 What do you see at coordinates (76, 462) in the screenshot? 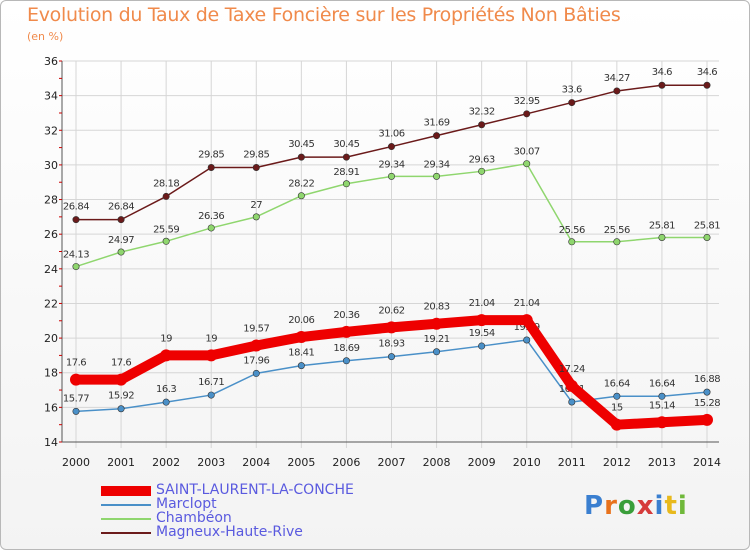
I see `x-tick-label: 2000` at bounding box center [76, 462].